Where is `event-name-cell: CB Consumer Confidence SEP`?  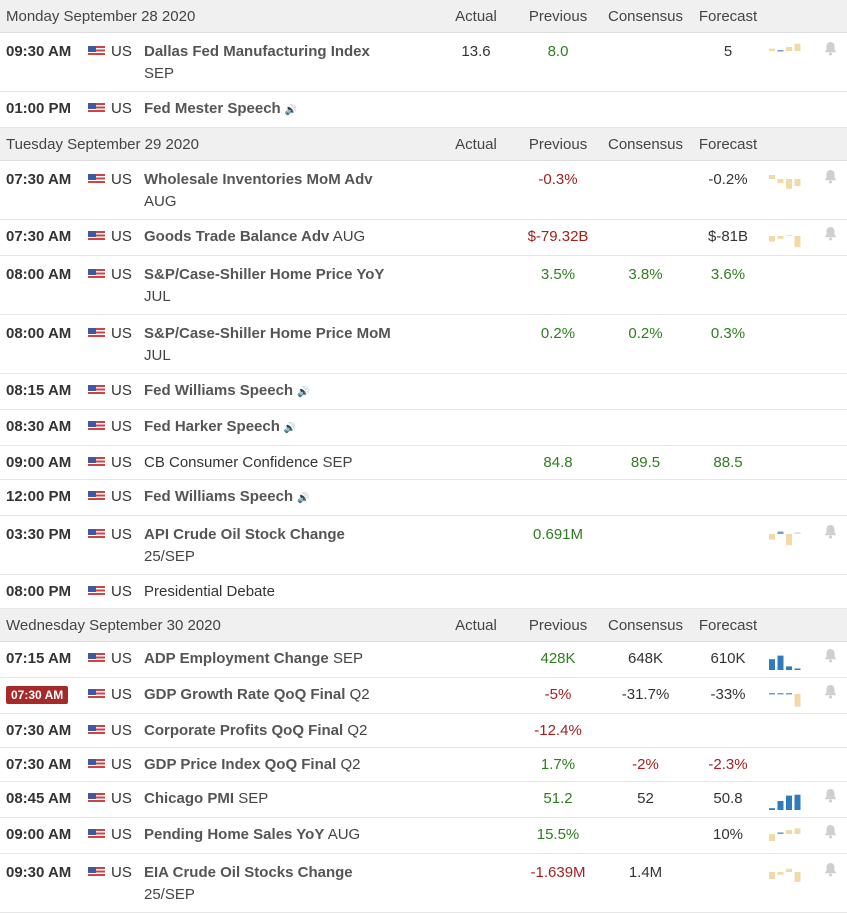
event-name-cell: CB Consumer Confidence SEP is located at coordinates (292, 462).